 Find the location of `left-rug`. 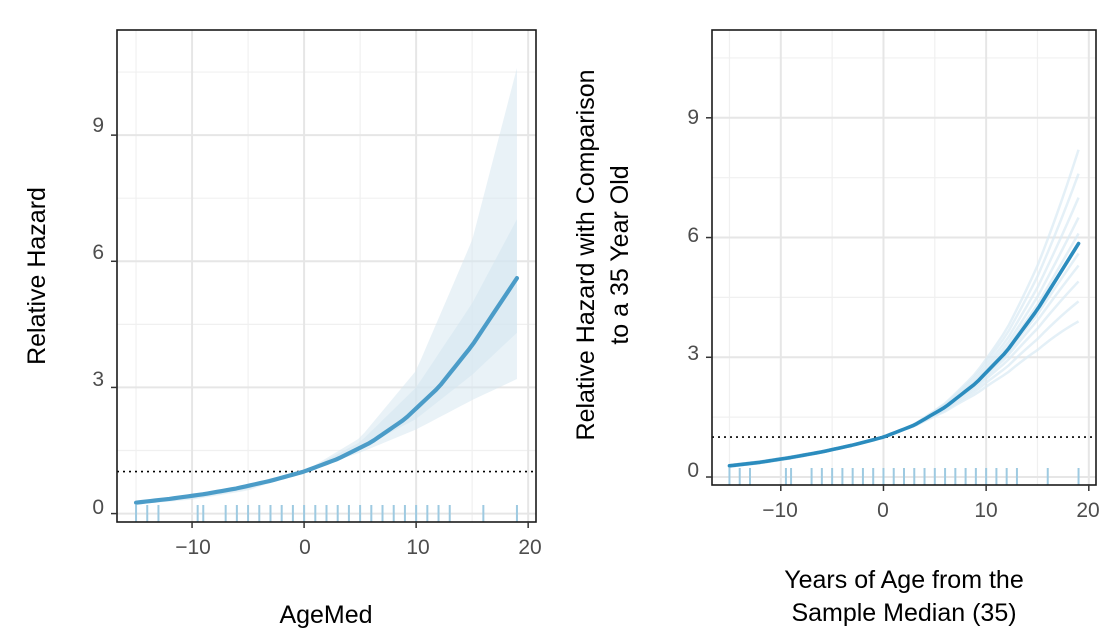

left-rug is located at coordinates (326, 513).